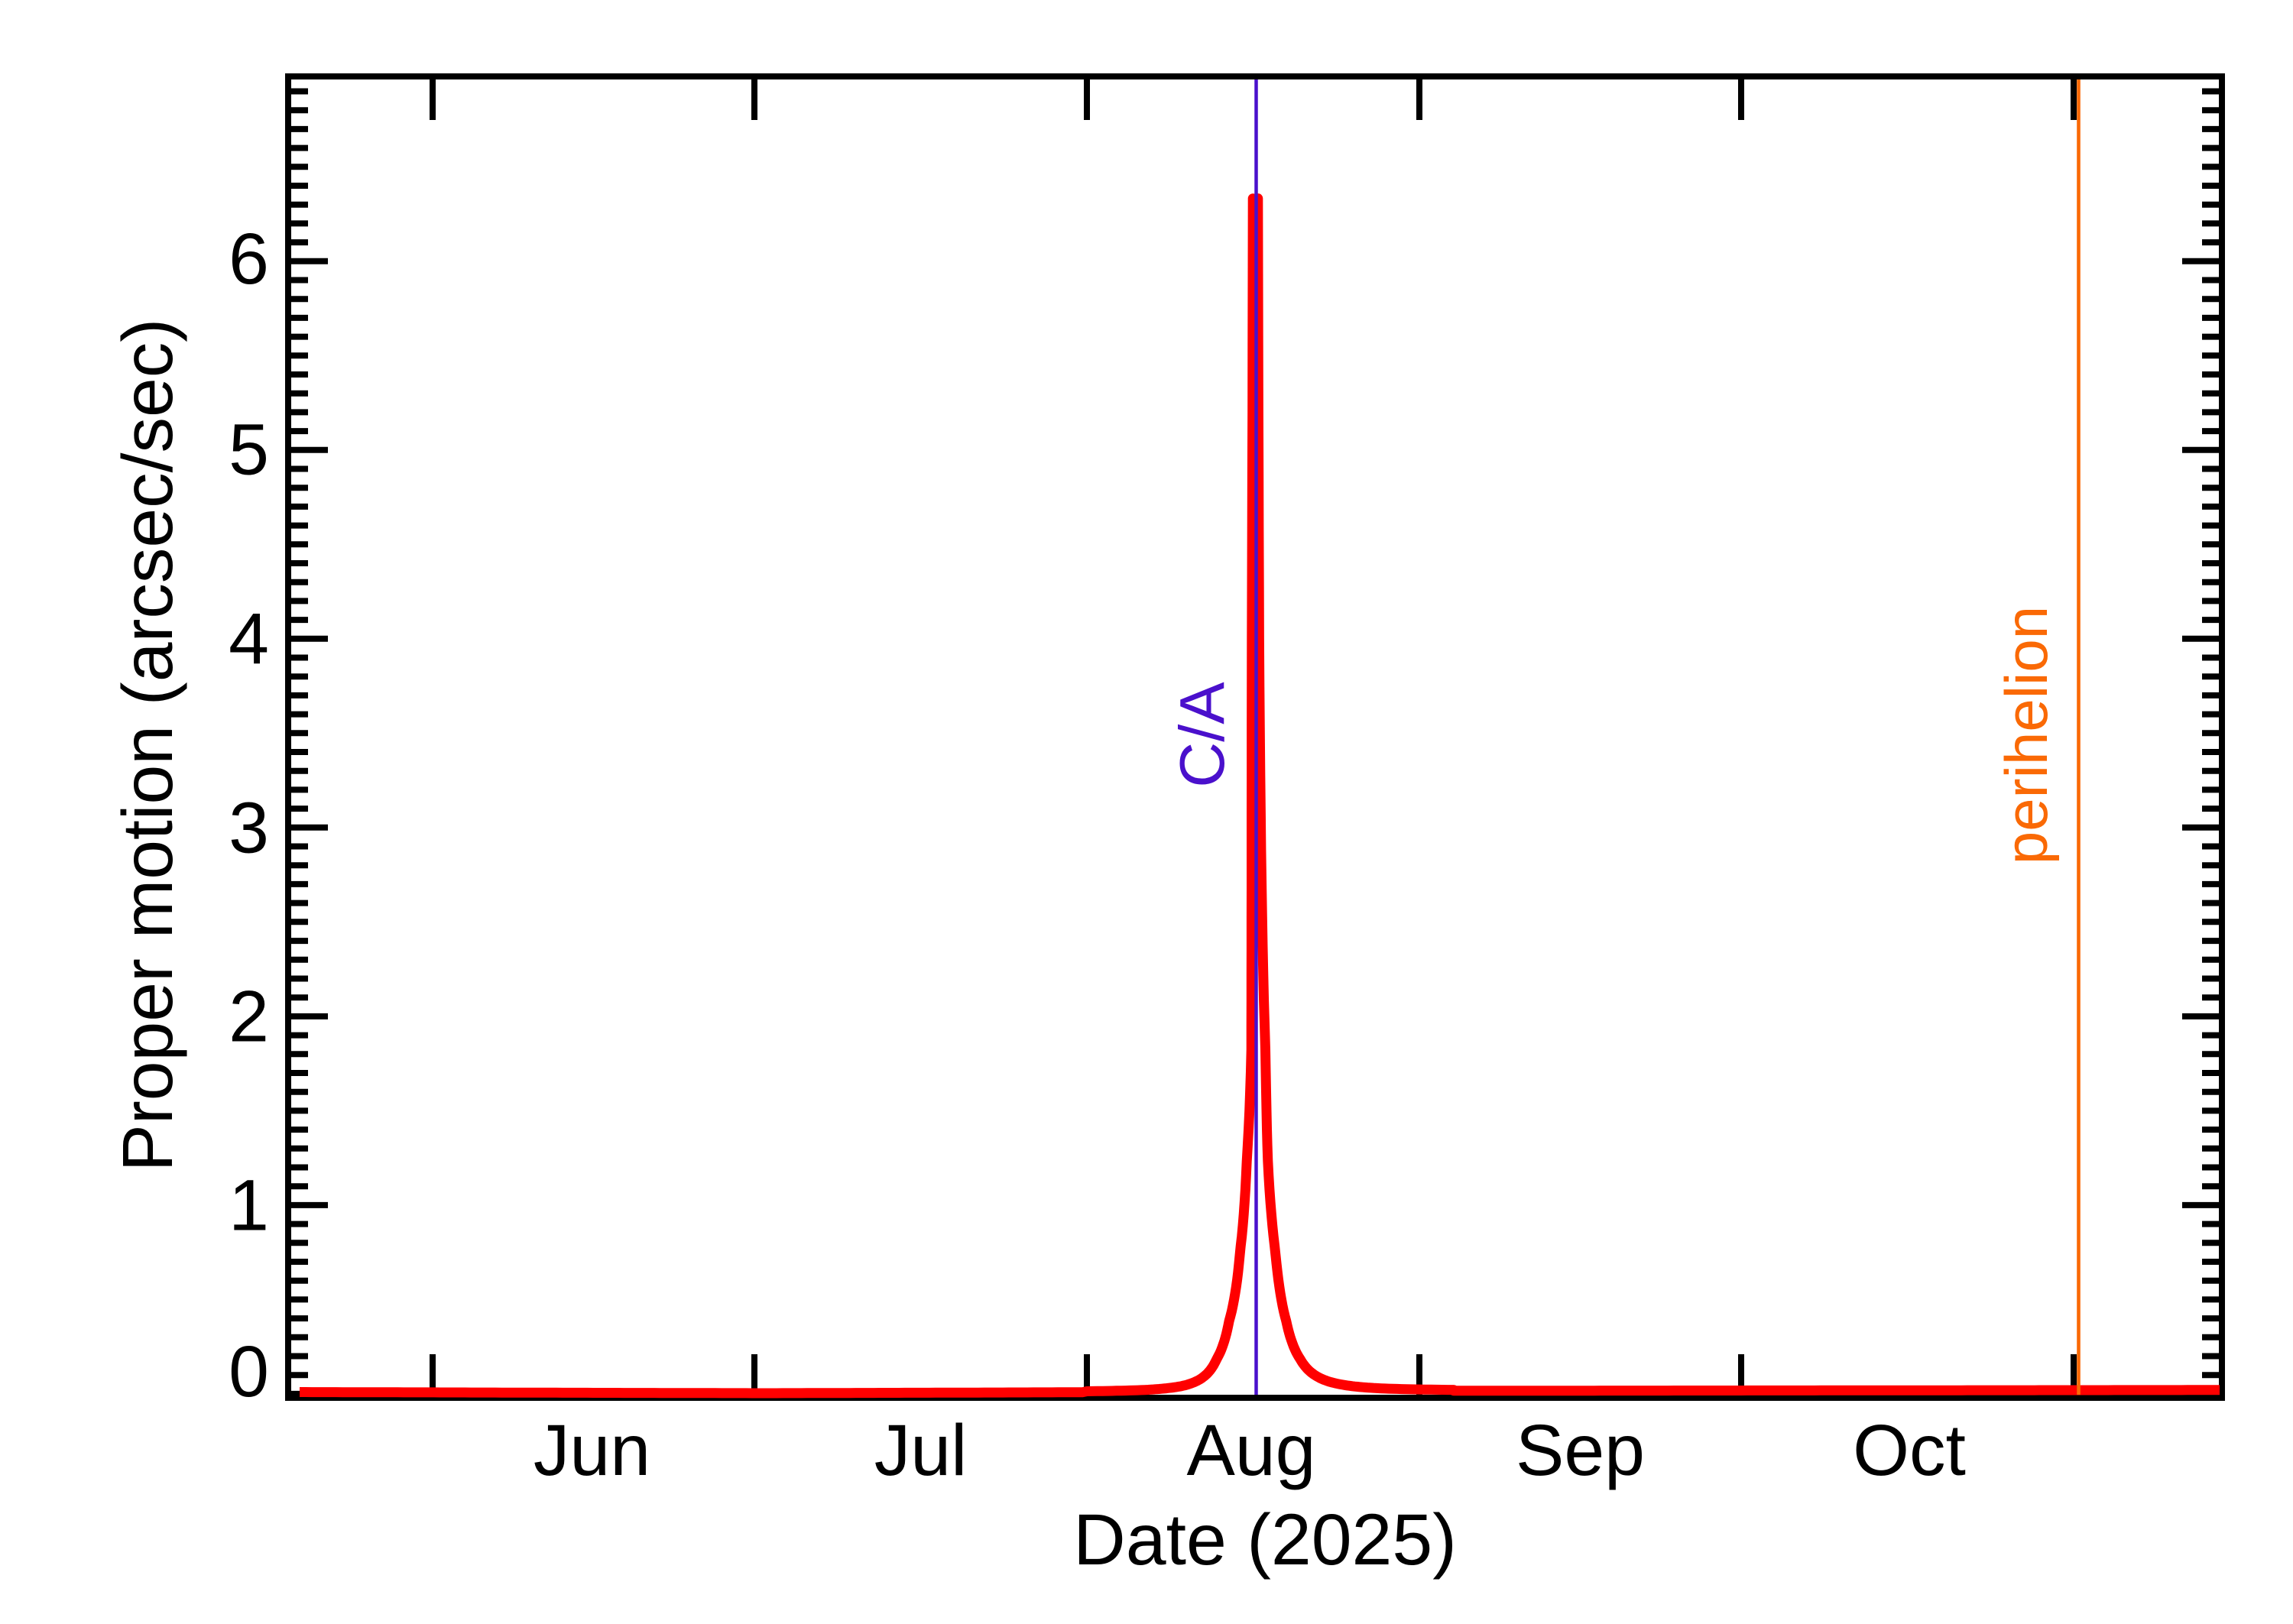  What do you see at coordinates (920, 1450) in the screenshot?
I see `svg-text: Jul` at bounding box center [920, 1450].